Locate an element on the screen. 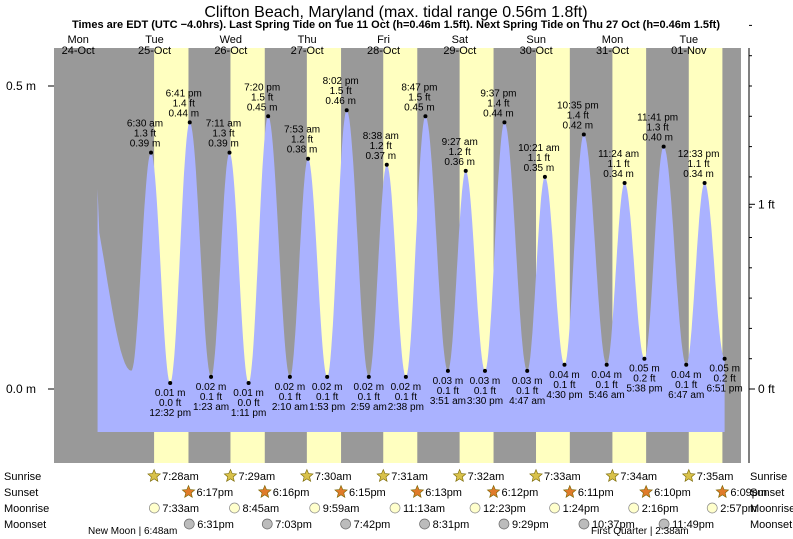 The image size is (793, 539). tide-height-m: 0.03 m is located at coordinates (448, 381).